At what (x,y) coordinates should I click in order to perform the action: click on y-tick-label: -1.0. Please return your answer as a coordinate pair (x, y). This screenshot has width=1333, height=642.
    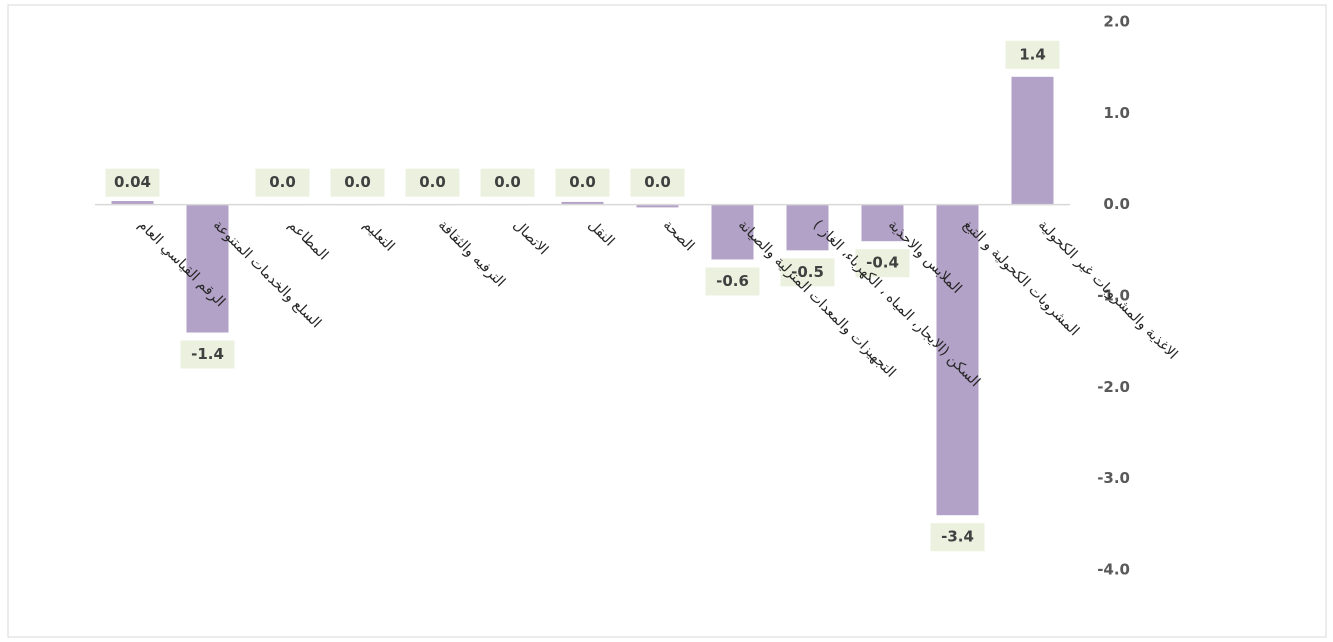
    Looking at the image, I should click on (1113, 296).